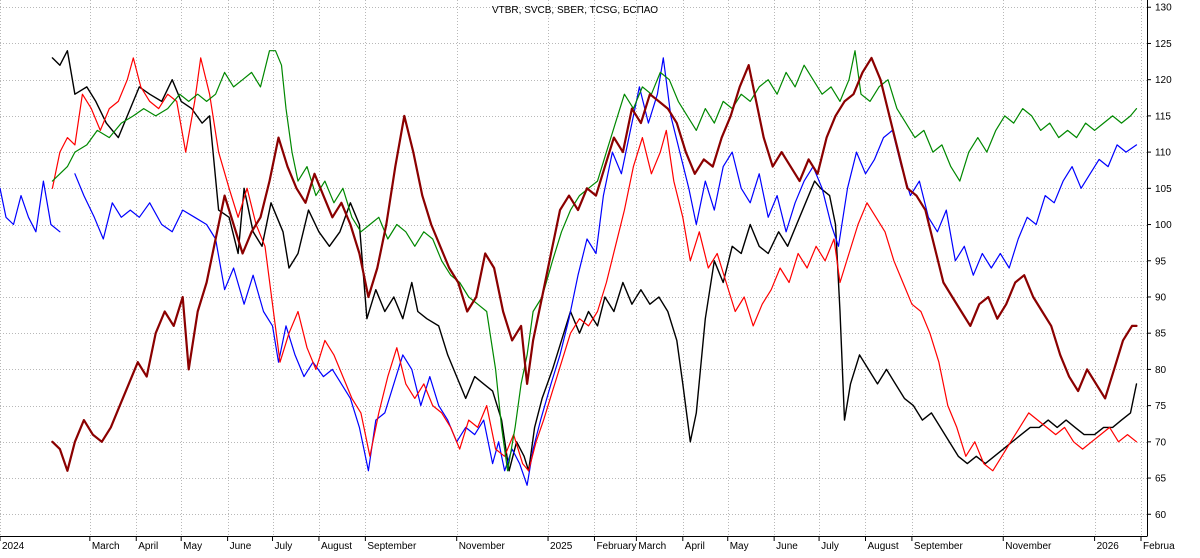  I want to click on y-tick-label: 120, so click(1163, 80).